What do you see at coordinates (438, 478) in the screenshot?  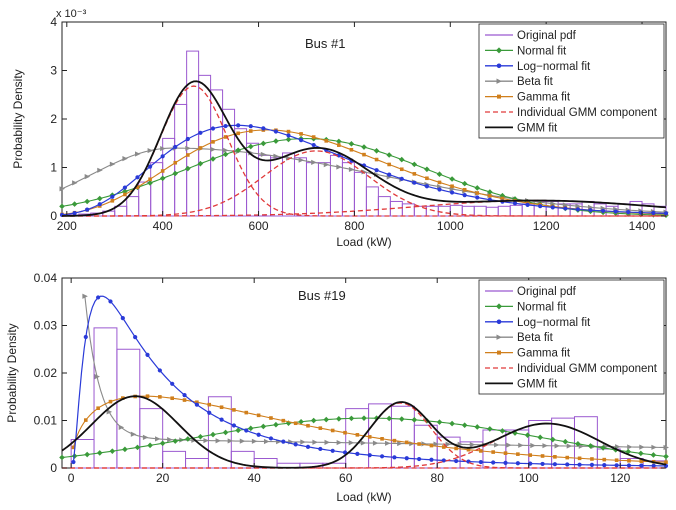 I see `x-tick-label: 80` at bounding box center [438, 478].